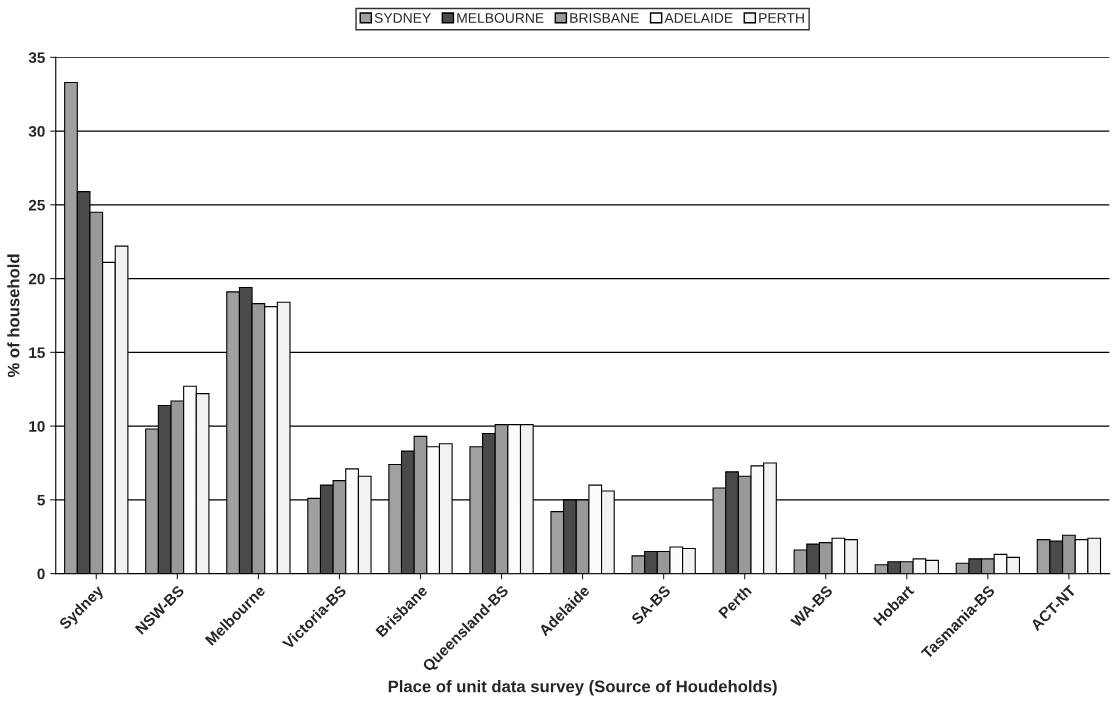 The width and height of the screenshot is (1115, 717). What do you see at coordinates (36, 279) in the screenshot?
I see `y-tick-label: 20` at bounding box center [36, 279].